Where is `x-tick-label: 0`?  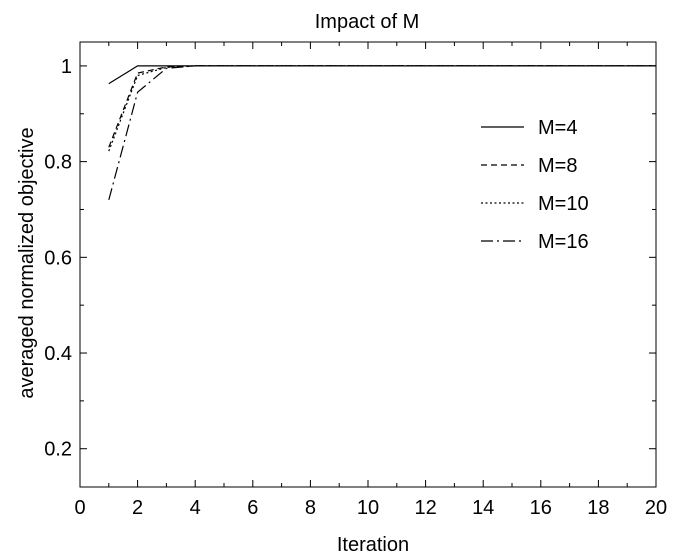 x-tick-label: 0 is located at coordinates (79, 508).